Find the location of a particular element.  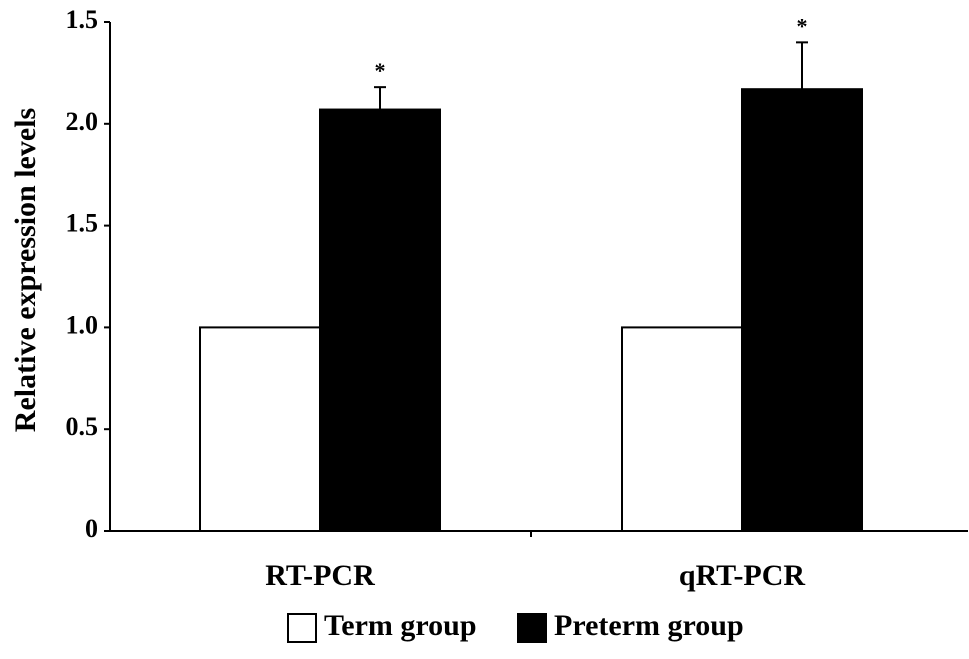

legend-label: Preterm group is located at coordinates (649, 625).